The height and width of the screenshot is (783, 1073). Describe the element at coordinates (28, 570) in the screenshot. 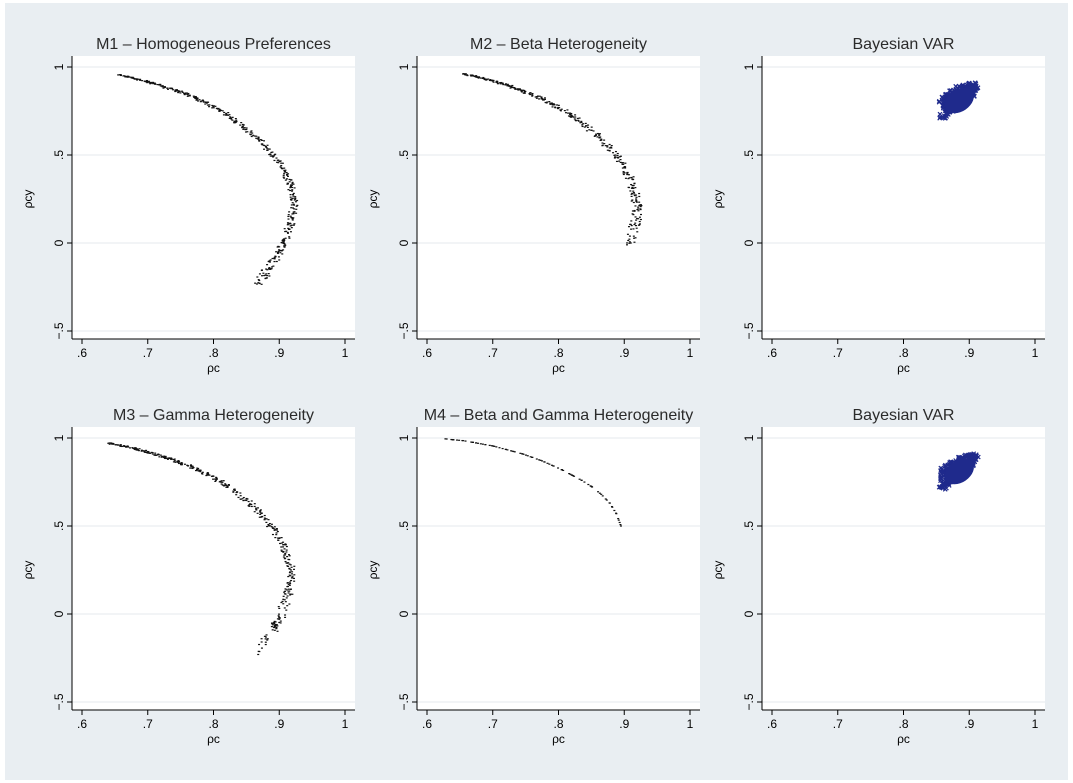

I see `y-axis-label: ρcy` at that location.